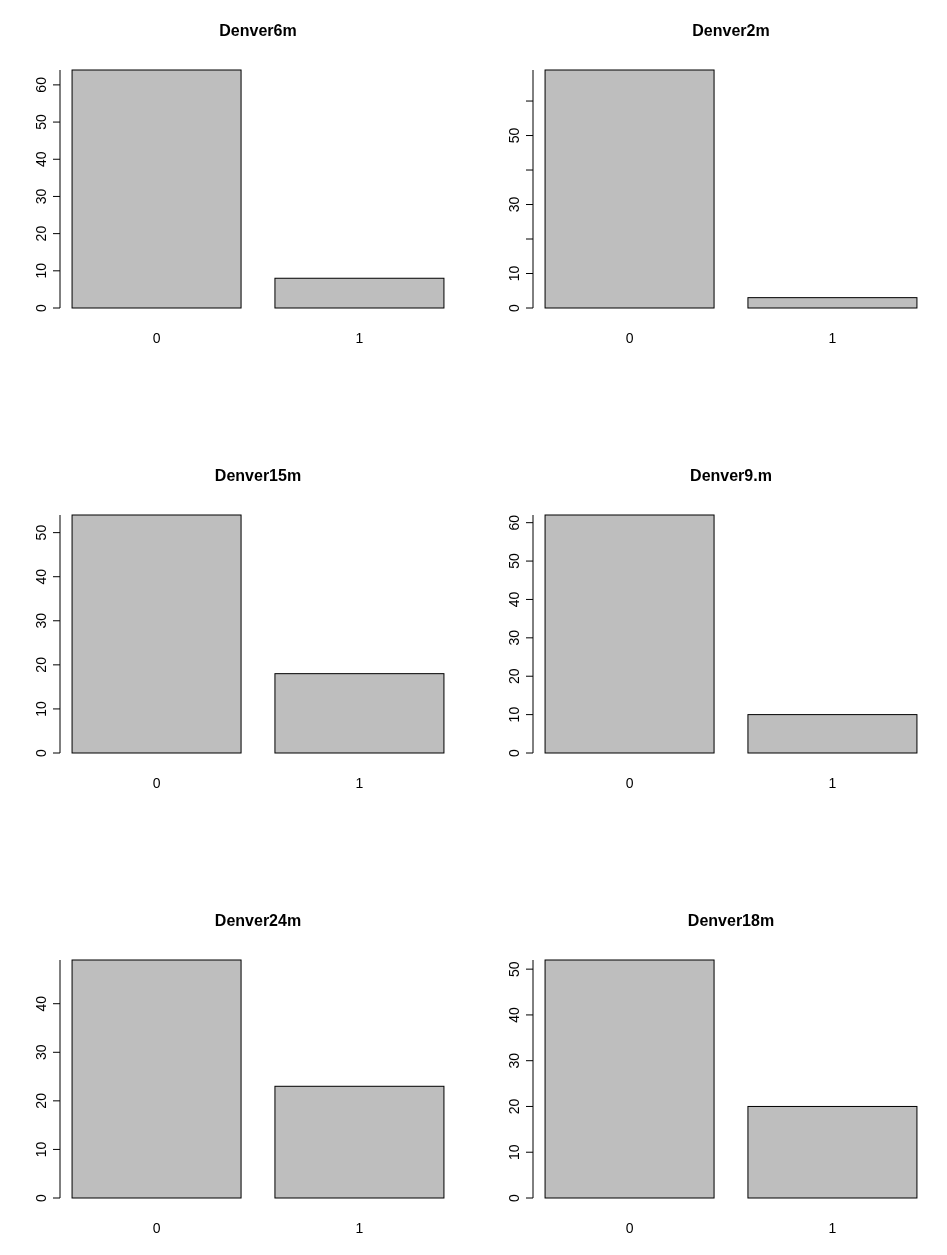  Describe the element at coordinates (258, 30) in the screenshot. I see `chart-title: Denver6m` at that location.